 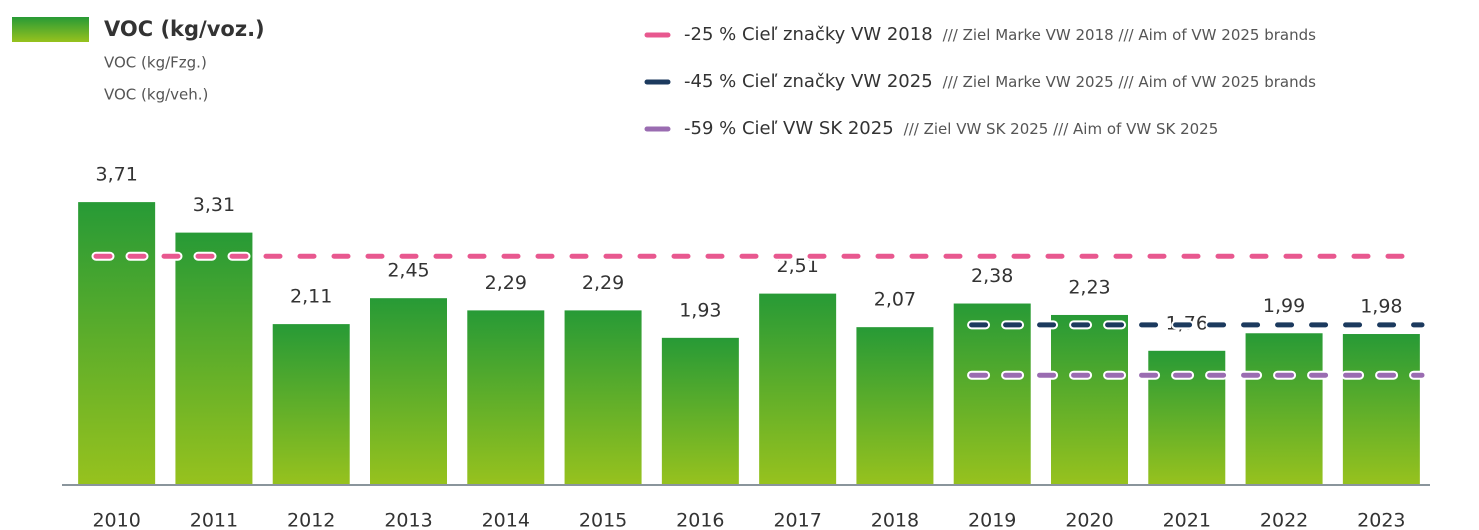 I want to click on x-tick-label: 2010, so click(x=116, y=520).